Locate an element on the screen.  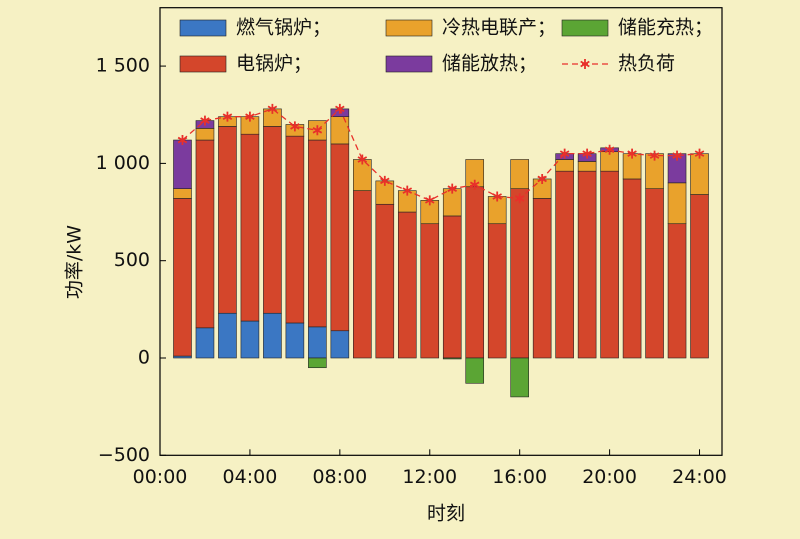
legend-label: 冷热电联产； is located at coordinates (499, 28).